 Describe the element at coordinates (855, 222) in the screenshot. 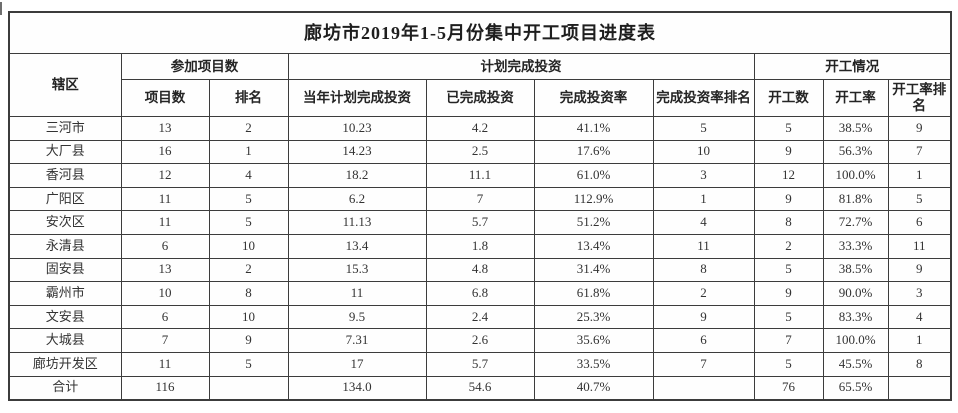

I see `cell: 72.7%` at that location.